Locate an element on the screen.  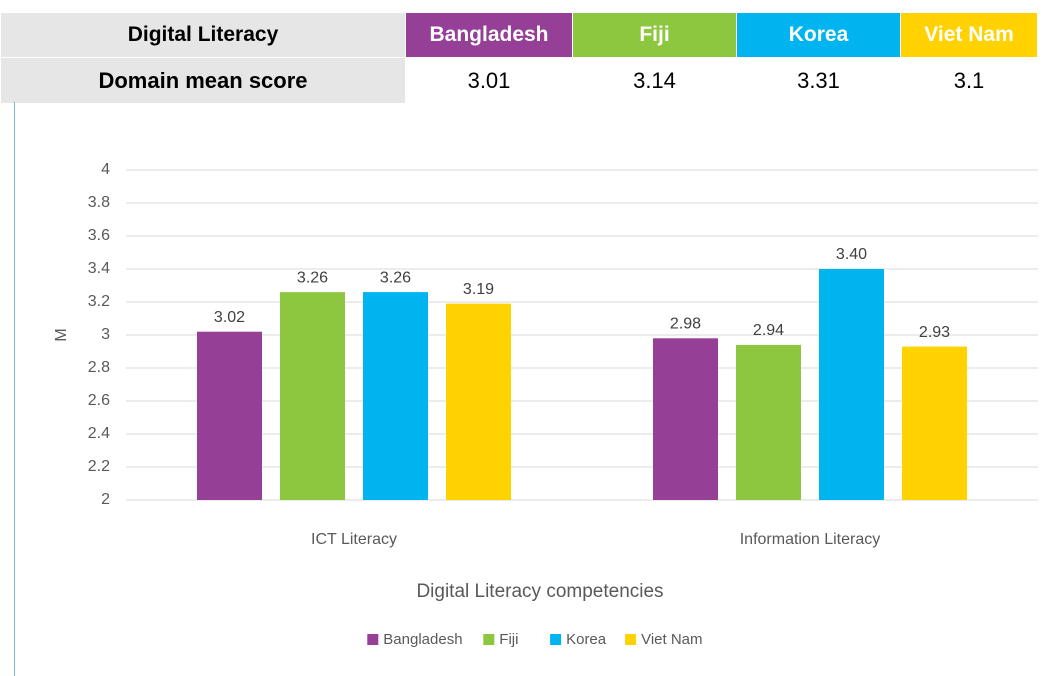
legend-label: Bangladesh is located at coordinates (422, 639).